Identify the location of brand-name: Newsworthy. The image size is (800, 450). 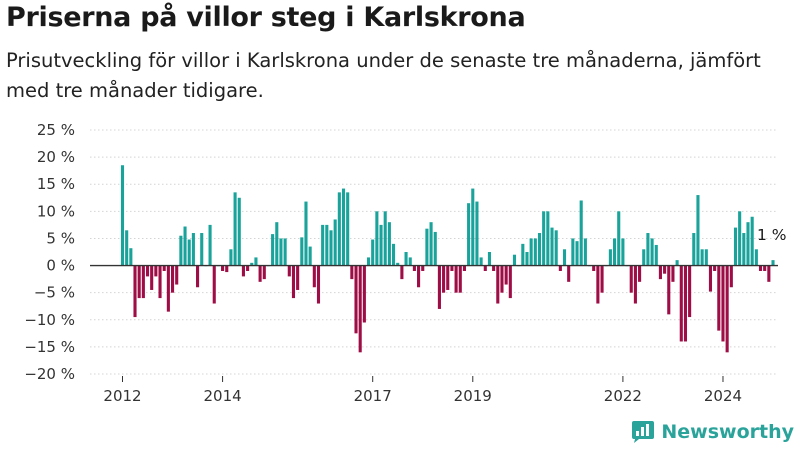
(727, 432).